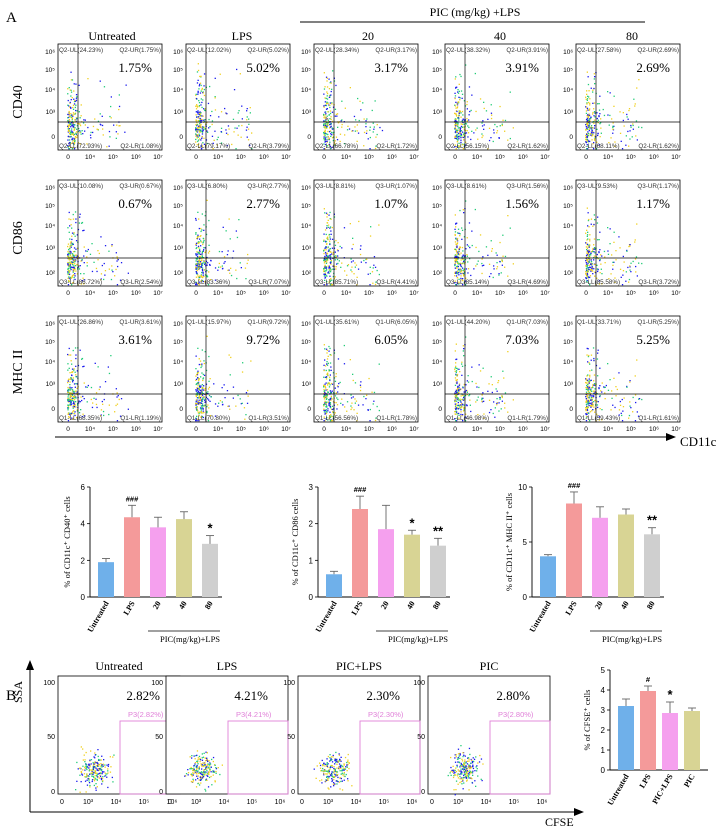  What do you see at coordinates (159, 737) in the screenshot?
I see `y-tick-label: 50` at bounding box center [159, 737].